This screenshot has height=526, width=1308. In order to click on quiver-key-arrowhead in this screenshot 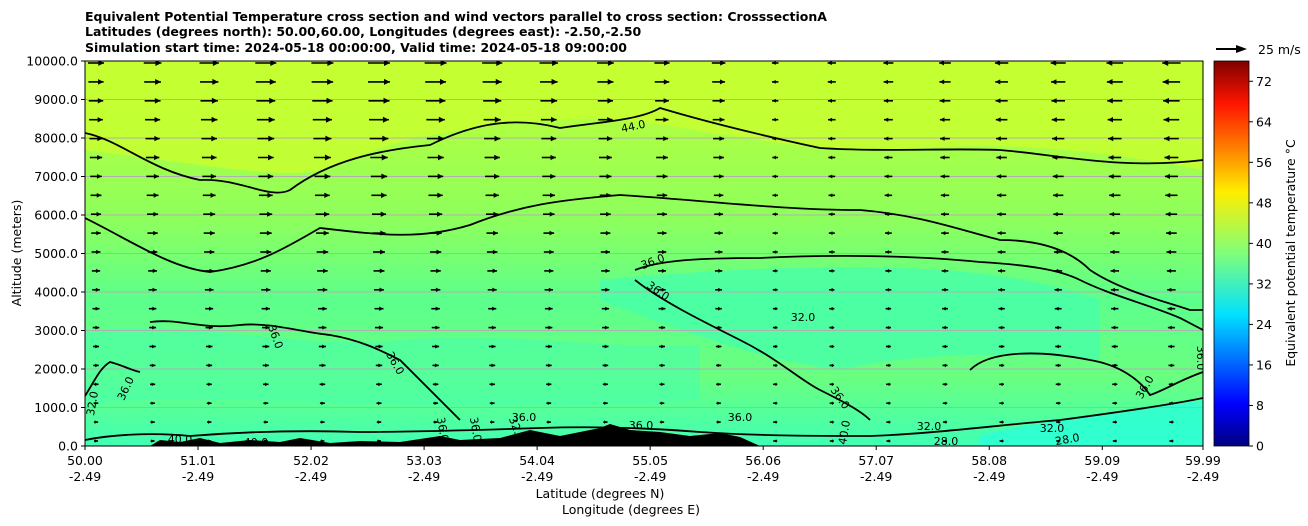, I will do `click(1241, 49)`.